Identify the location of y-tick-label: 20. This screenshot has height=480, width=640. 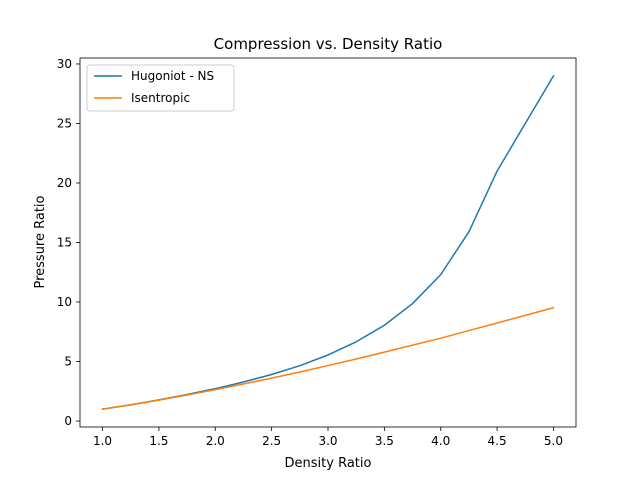
(64, 183).